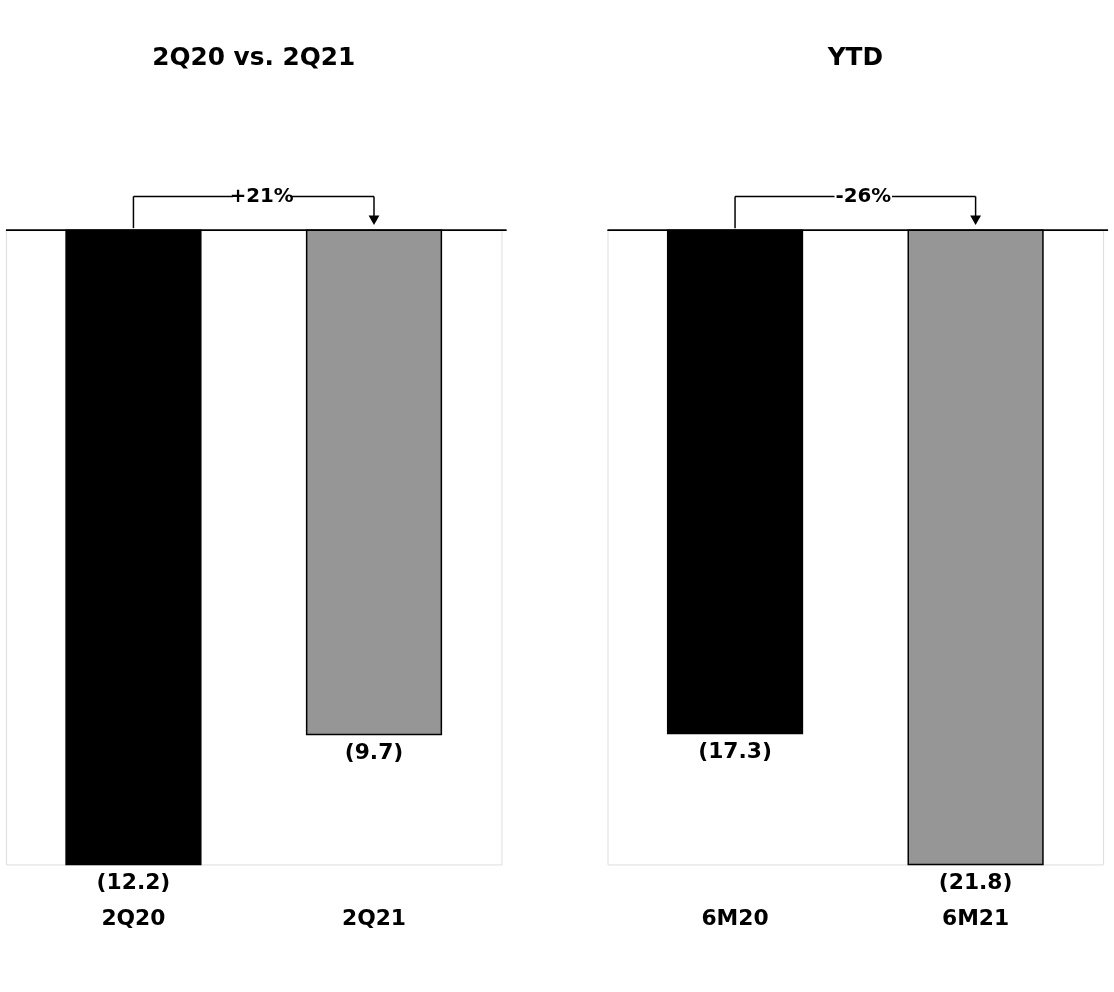  I want to click on text: -26%, so click(863, 196).